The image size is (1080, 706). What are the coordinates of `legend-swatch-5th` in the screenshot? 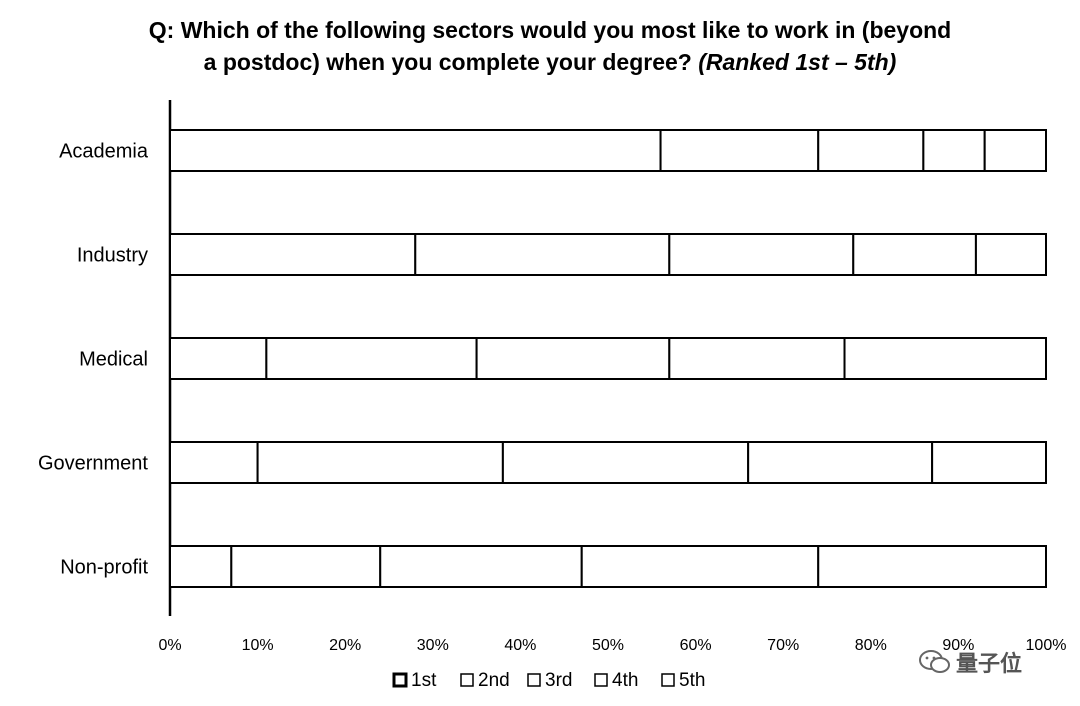 It's located at (668, 680).